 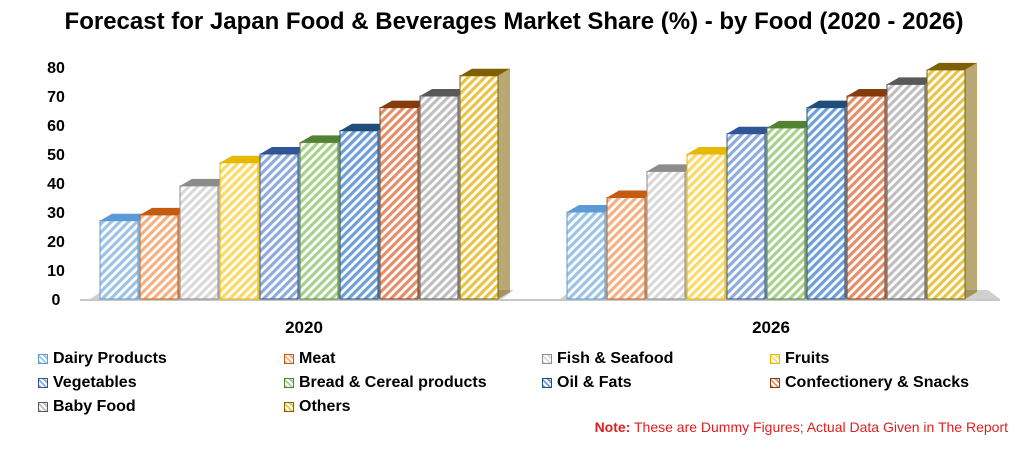 I want to click on legend-label: Fruits, so click(x=807, y=358).